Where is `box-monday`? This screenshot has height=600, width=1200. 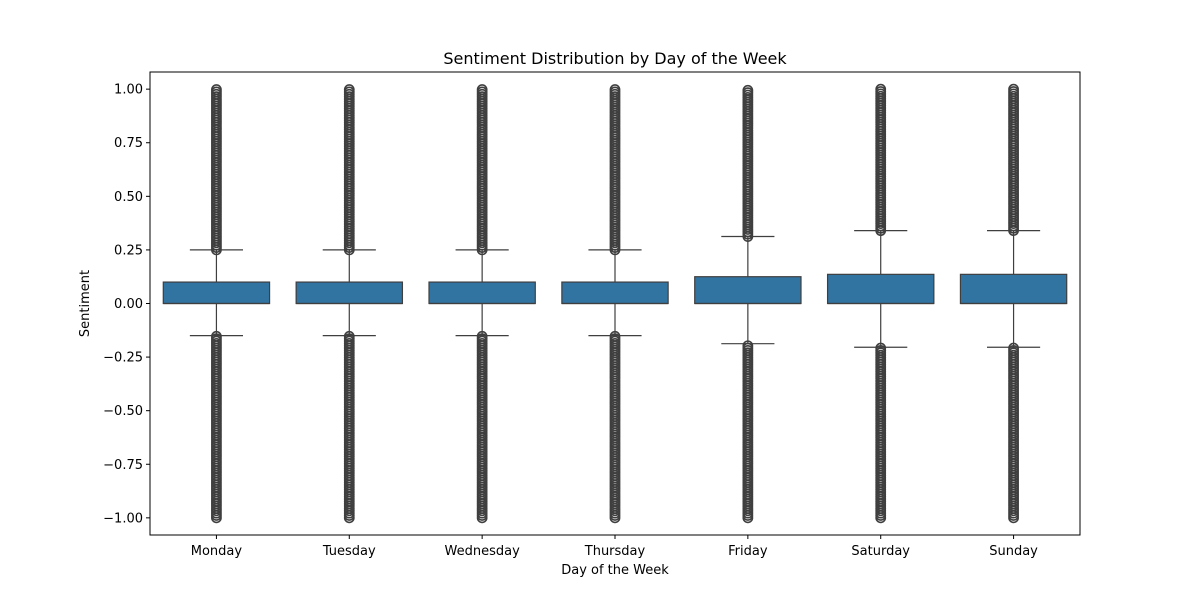
box-monday is located at coordinates (216, 304).